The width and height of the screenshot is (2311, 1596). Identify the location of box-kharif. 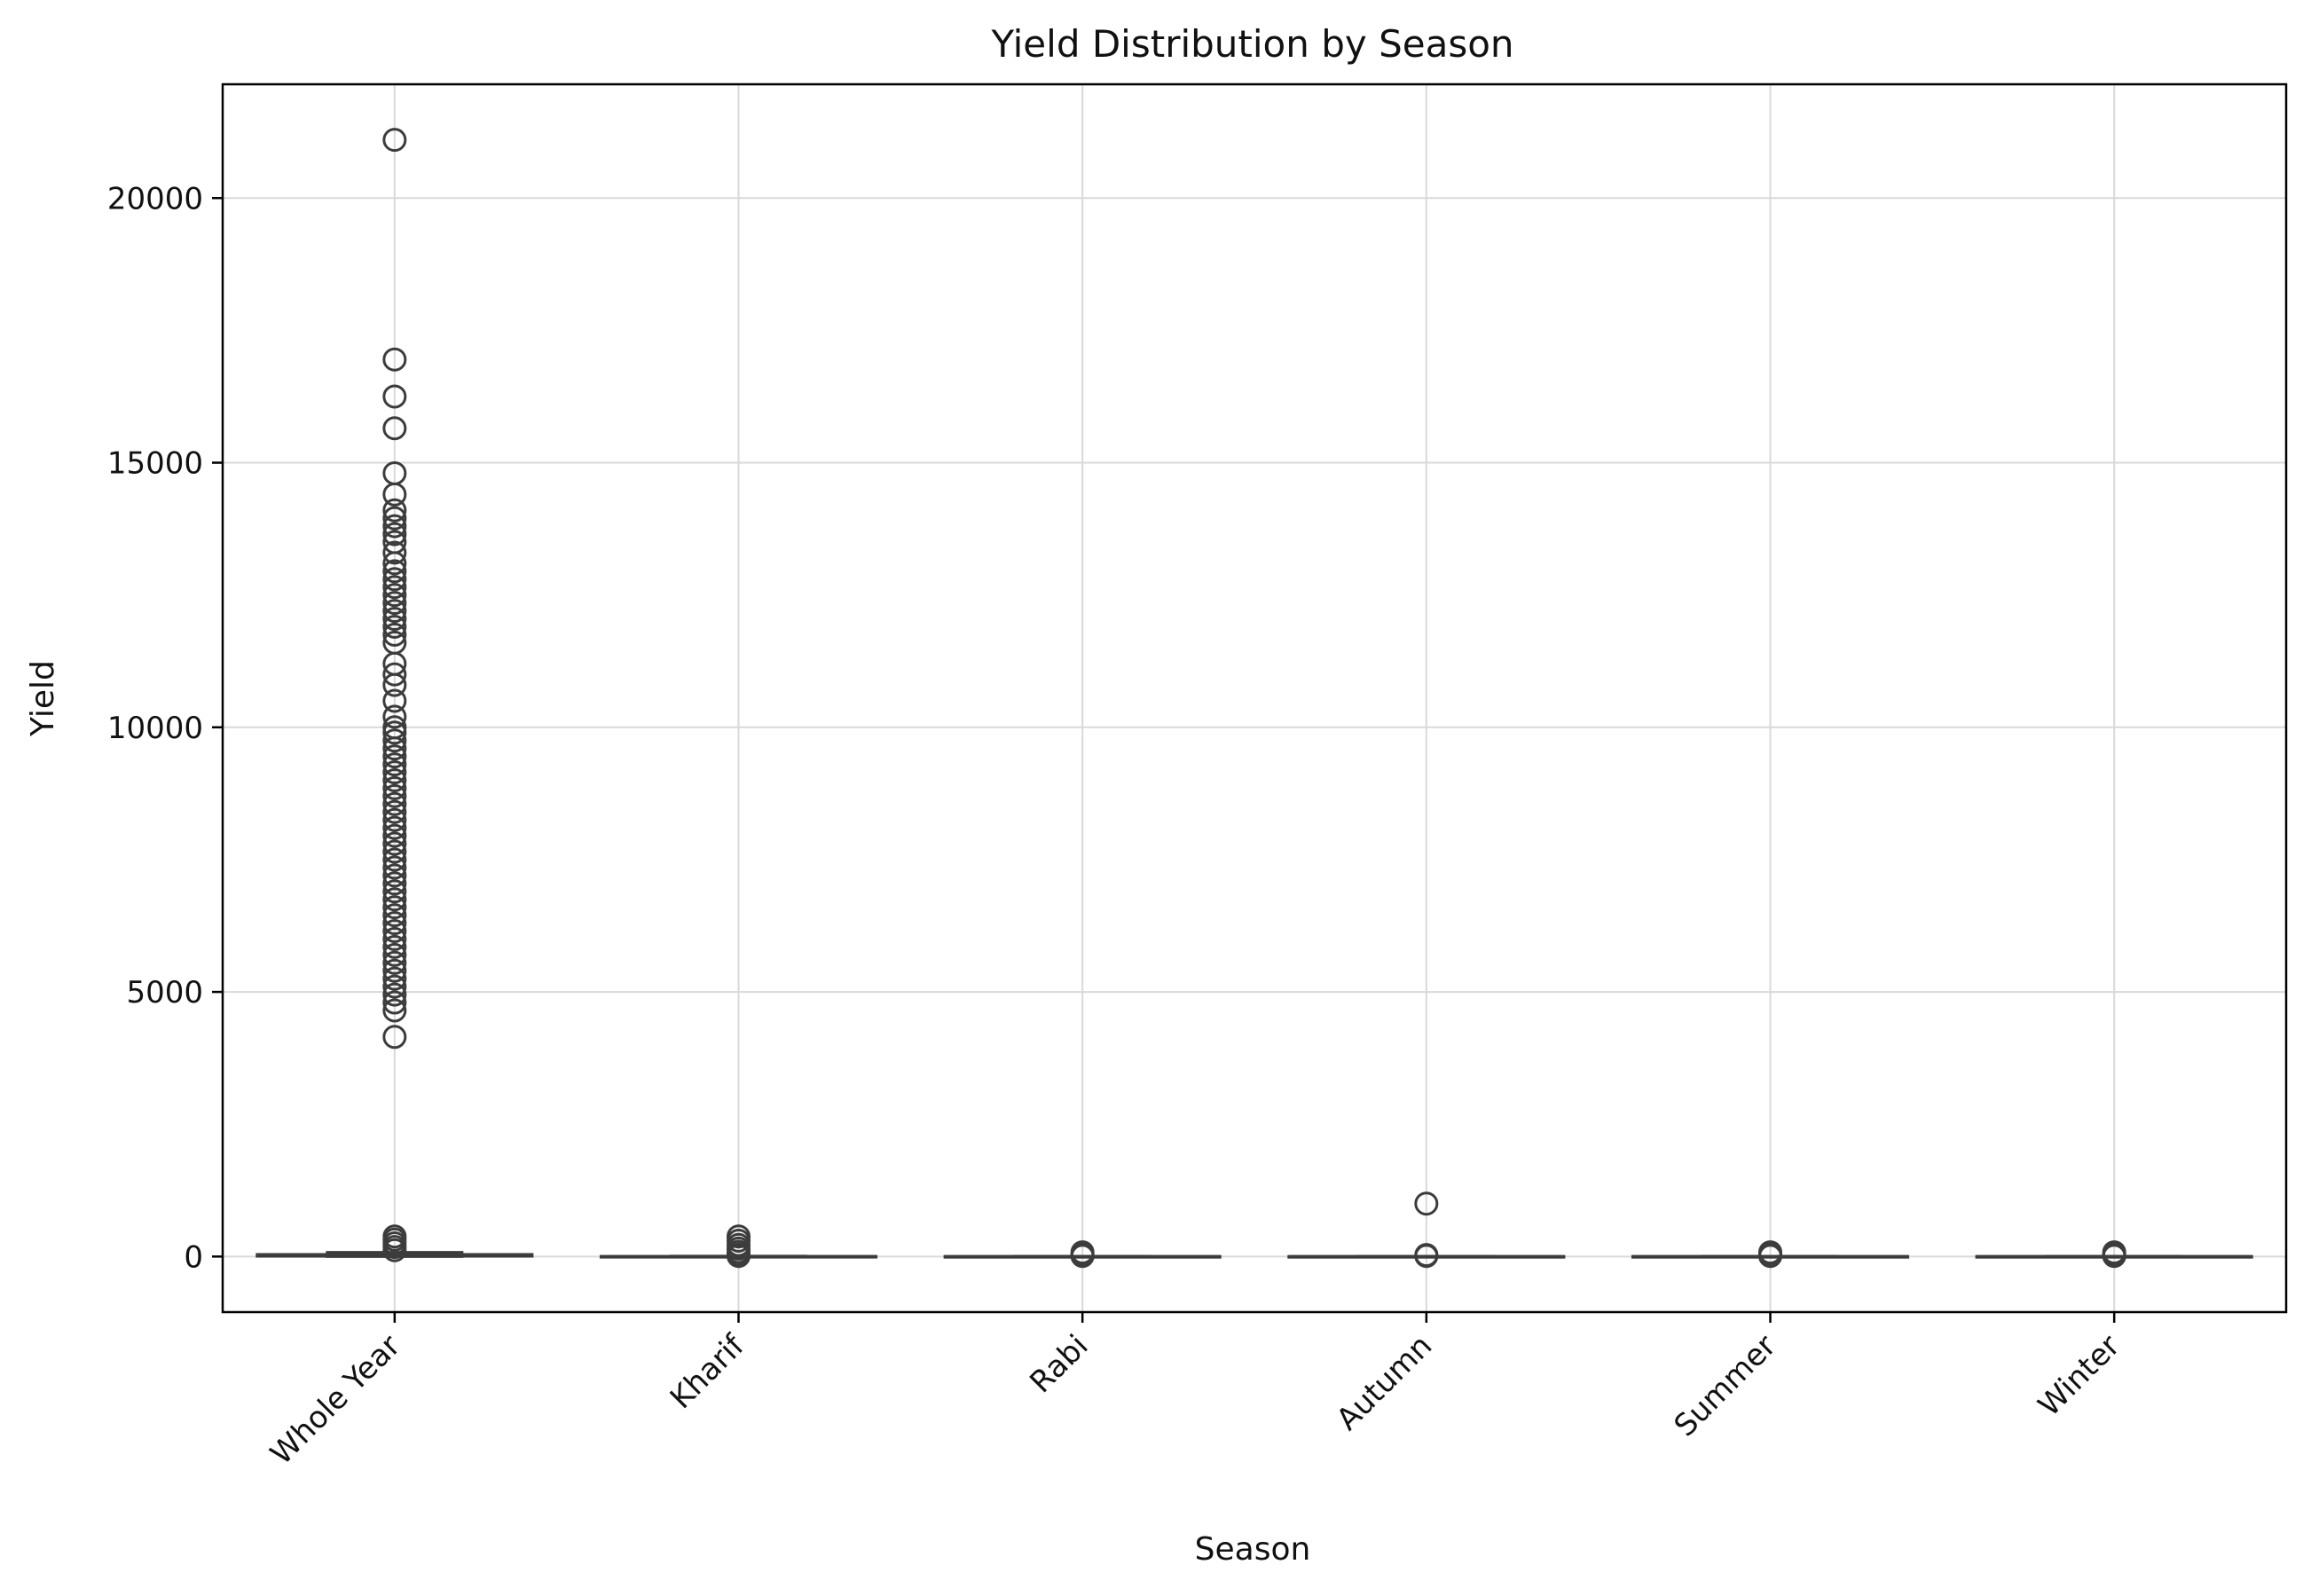
(739, 1246).